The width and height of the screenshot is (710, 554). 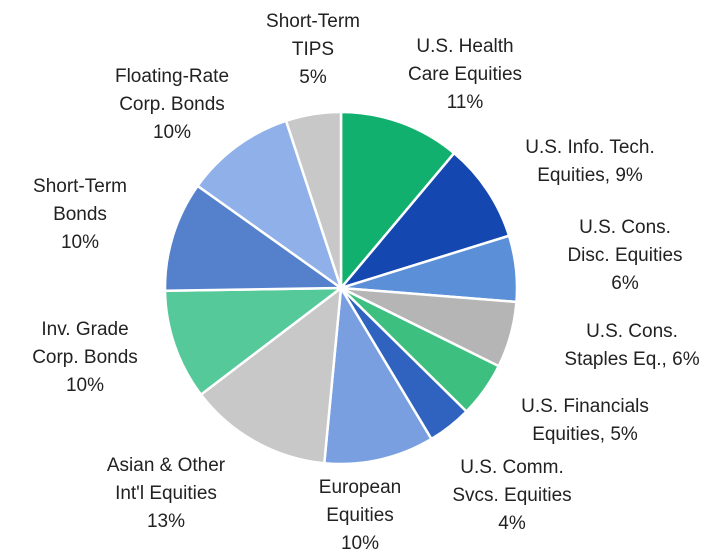 I want to click on slice-label: European Equities 10%, so click(x=360, y=515).